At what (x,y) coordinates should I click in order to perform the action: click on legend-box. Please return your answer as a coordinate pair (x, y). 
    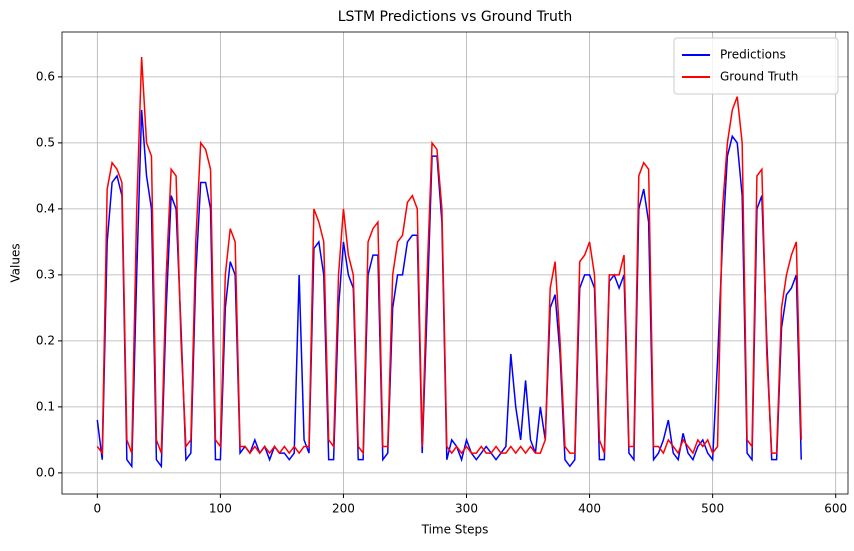
    Looking at the image, I should click on (756, 66).